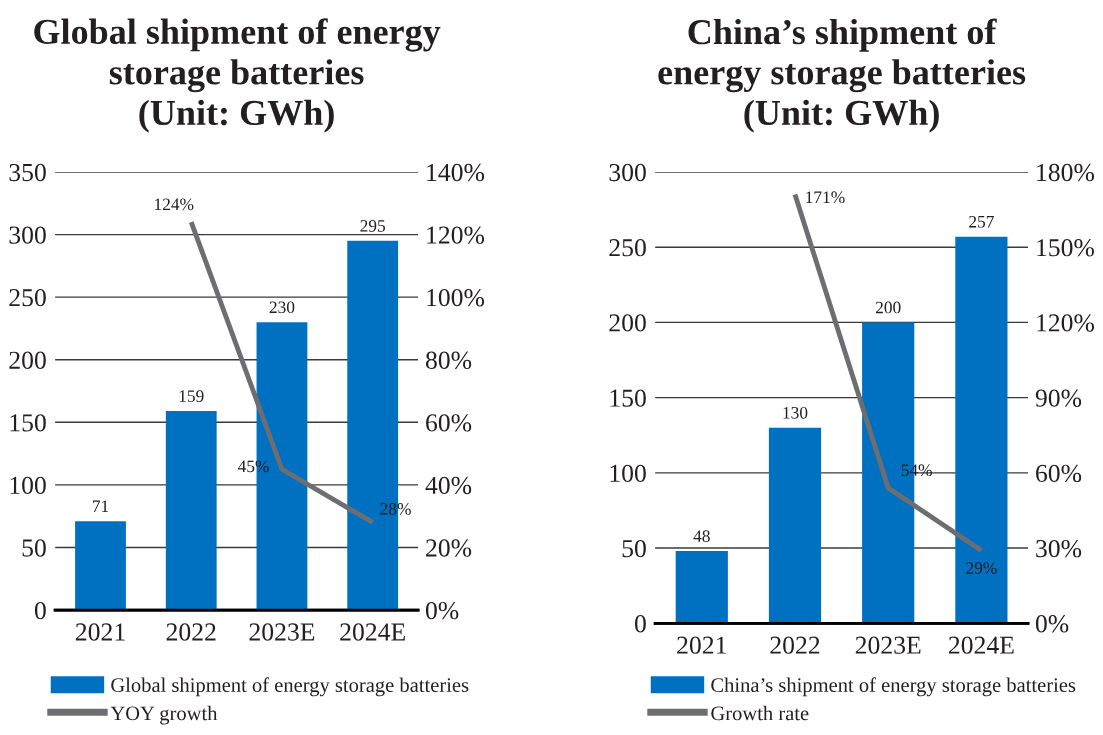 This screenshot has width=1103, height=735. What do you see at coordinates (191, 396) in the screenshot?
I see `data-label: 159` at bounding box center [191, 396].